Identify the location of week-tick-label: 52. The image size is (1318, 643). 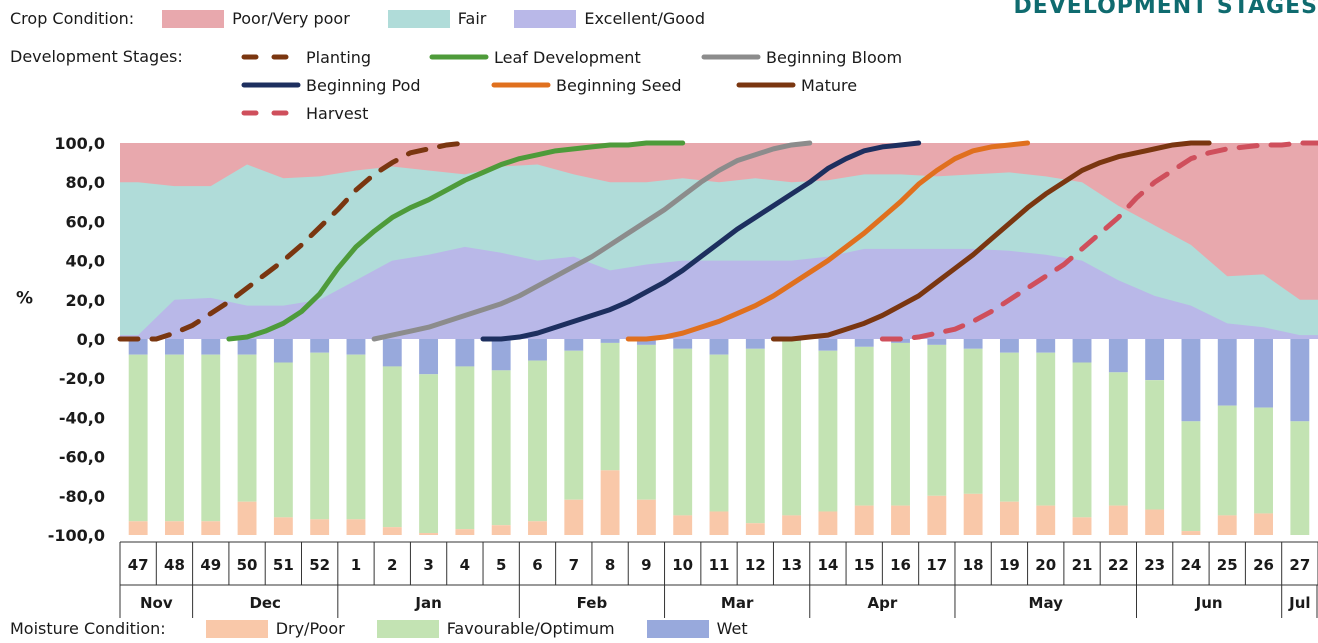
(319, 565).